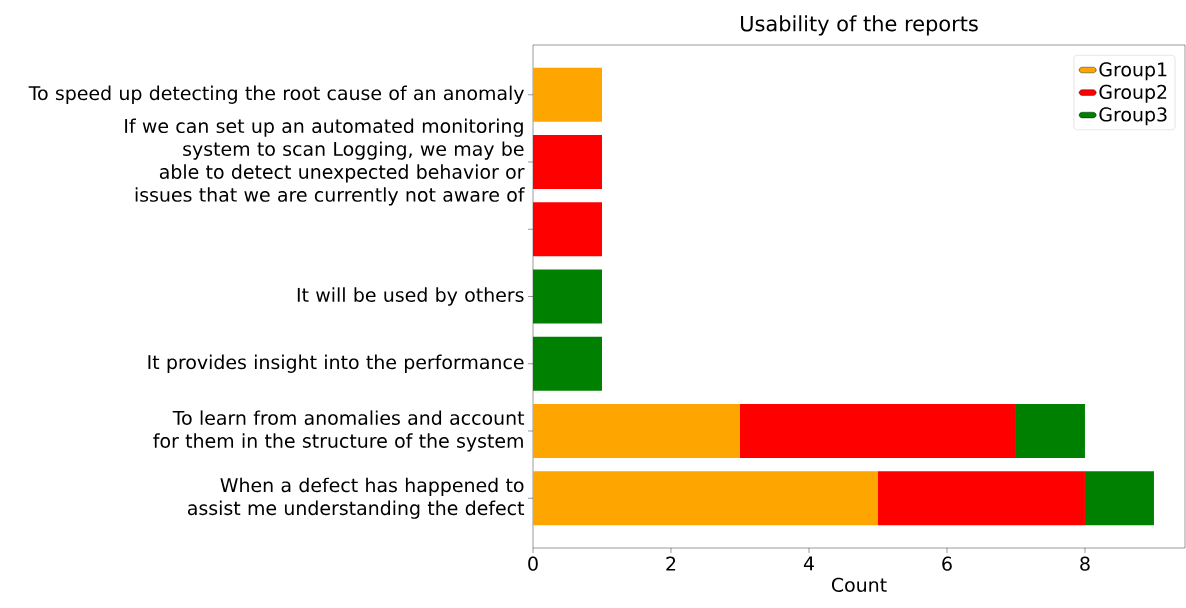 Image resolution: width=1186 pixels, height=608 pixels. Describe the element at coordinates (947, 563) in the screenshot. I see `x-tick-label: 6` at that location.